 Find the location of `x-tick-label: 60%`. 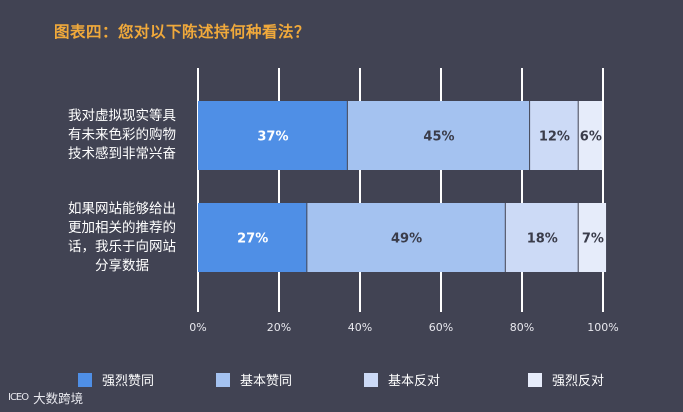

x-tick-label: 60% is located at coordinates (441, 327).